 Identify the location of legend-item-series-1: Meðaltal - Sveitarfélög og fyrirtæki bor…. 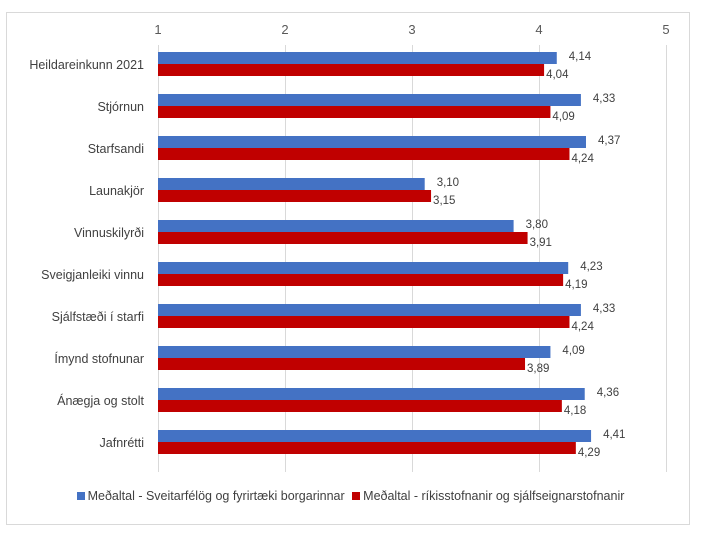
(210, 496).